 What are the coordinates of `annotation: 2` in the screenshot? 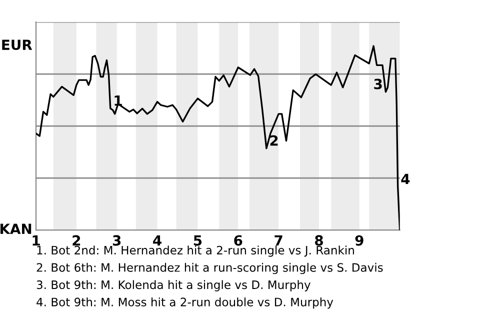 It's located at (274, 140).